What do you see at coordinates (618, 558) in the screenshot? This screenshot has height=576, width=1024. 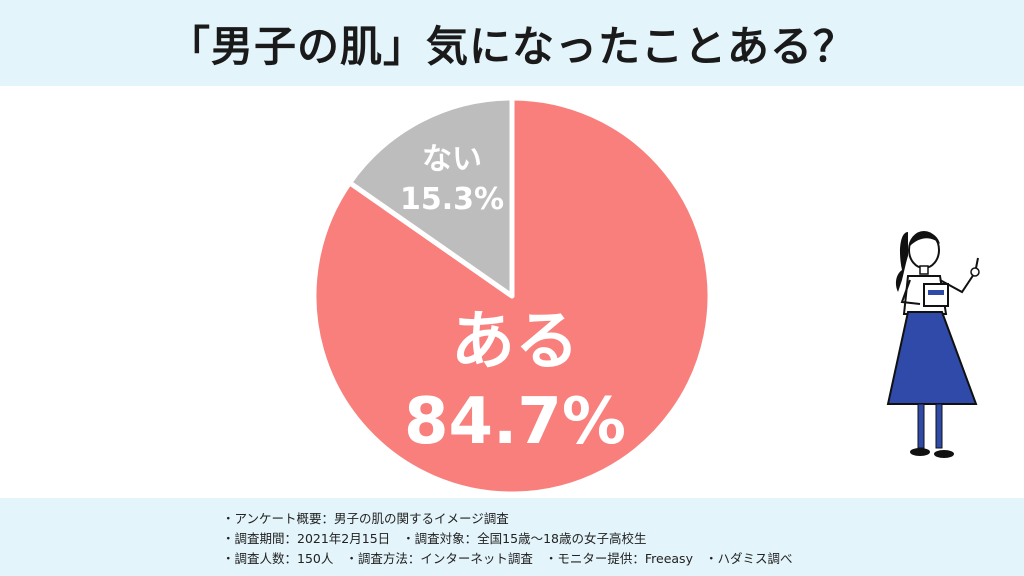 I see `note-monitor: ・モニター提供：Freeasy` at bounding box center [618, 558].